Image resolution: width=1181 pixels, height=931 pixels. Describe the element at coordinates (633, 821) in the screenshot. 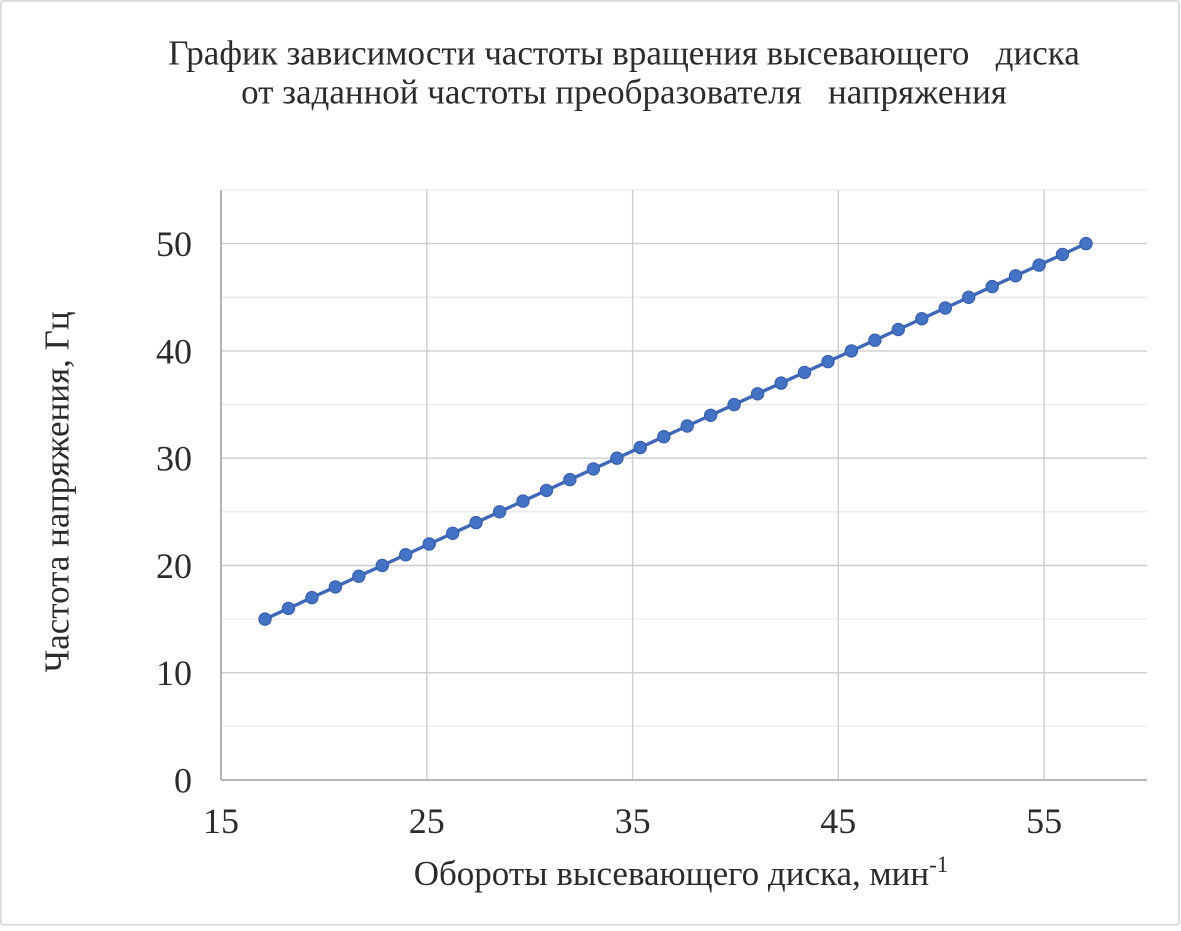

I see `svg-text: 35` at that location.